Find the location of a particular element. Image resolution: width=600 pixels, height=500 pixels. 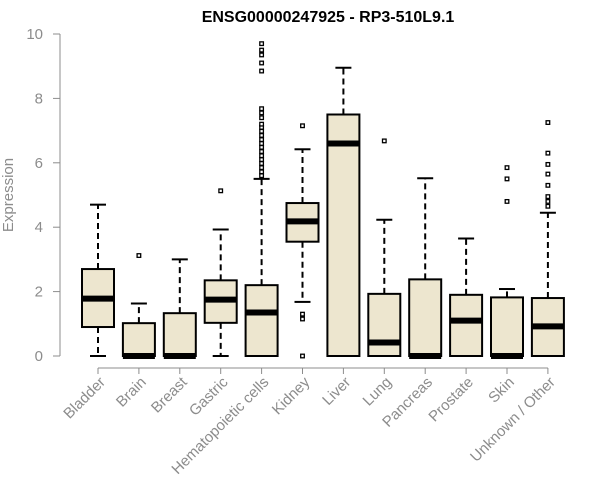

box-bladder is located at coordinates (98, 280).